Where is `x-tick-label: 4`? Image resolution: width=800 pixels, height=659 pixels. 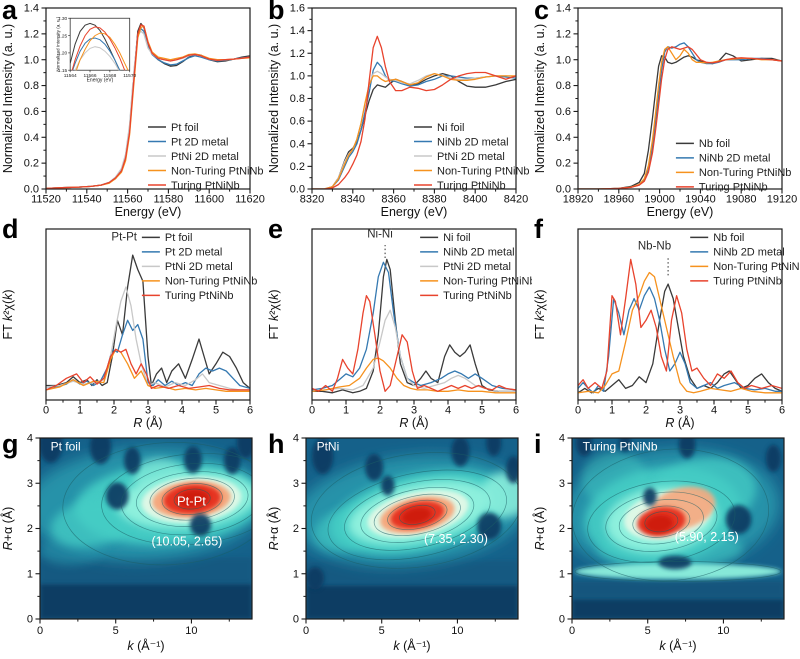
x-tick-label: 4 is located at coordinates (714, 411).